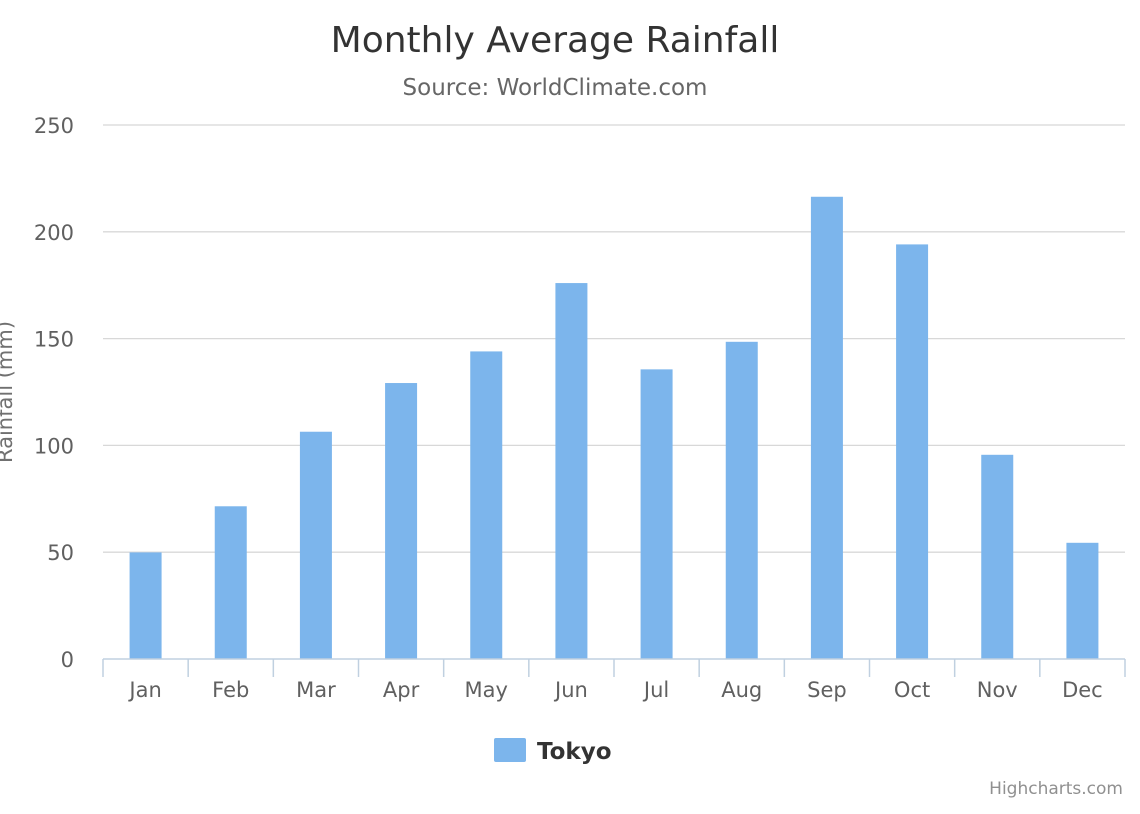  What do you see at coordinates (1082, 600) in the screenshot?
I see `bar-dec` at bounding box center [1082, 600].